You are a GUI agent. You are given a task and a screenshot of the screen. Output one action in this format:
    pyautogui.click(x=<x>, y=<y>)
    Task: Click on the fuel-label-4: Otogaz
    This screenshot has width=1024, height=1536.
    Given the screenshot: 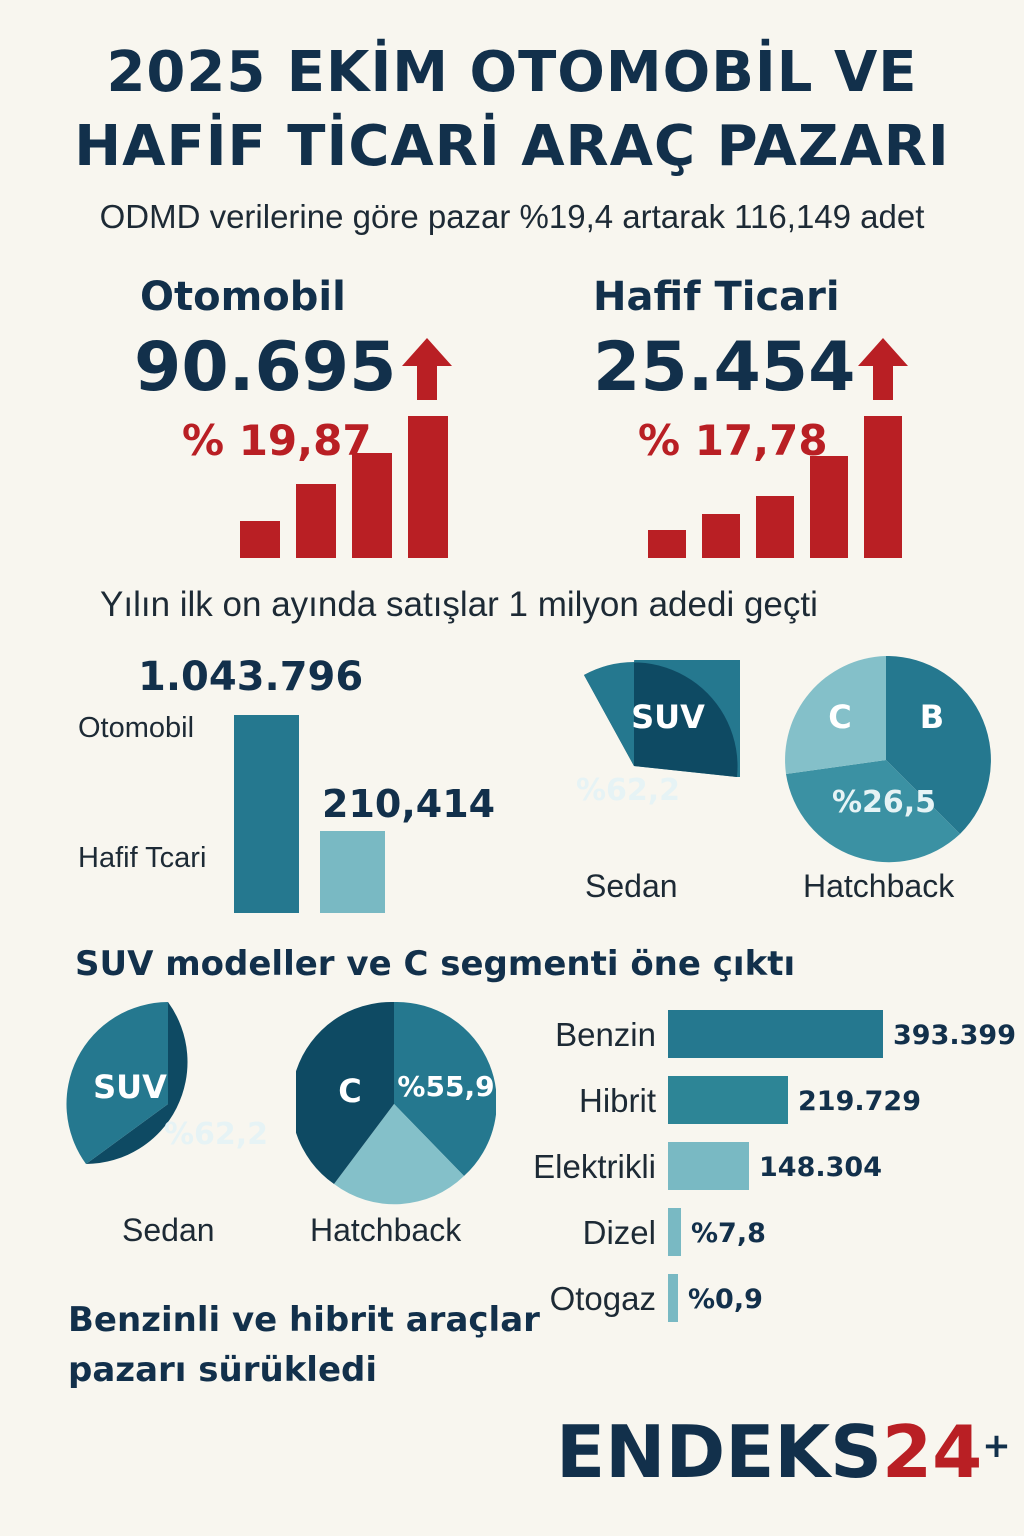 What is the action you would take?
    pyautogui.click(x=602, y=1298)
    